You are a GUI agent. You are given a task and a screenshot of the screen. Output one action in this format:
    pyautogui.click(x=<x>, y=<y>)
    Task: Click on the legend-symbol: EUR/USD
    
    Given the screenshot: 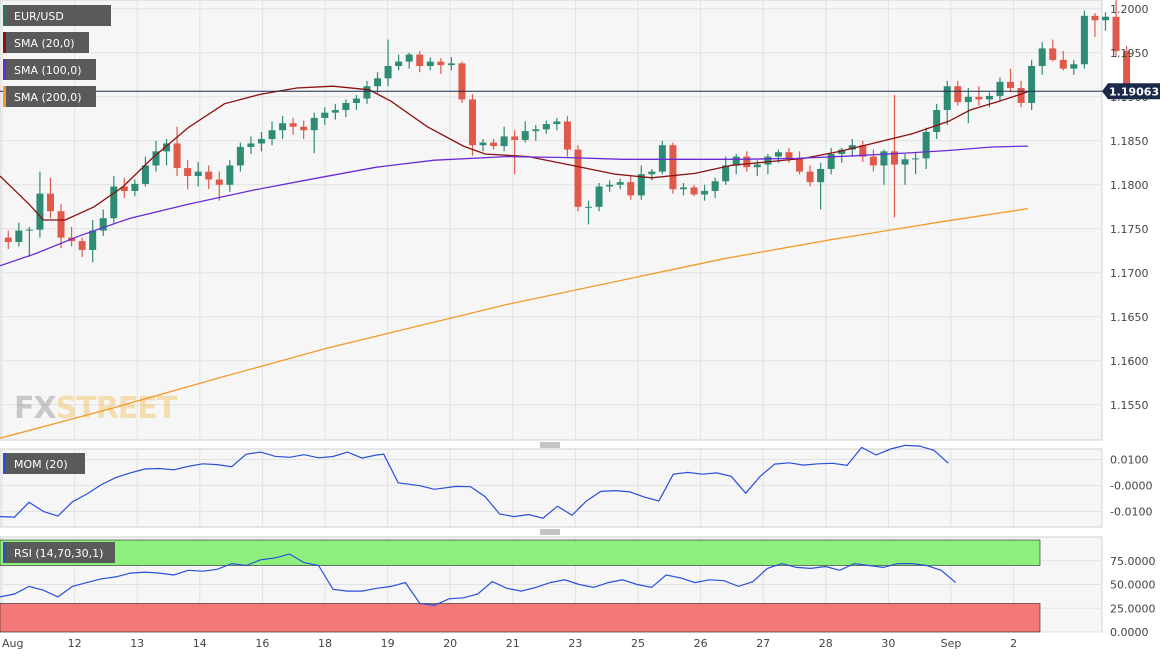 What is the action you would take?
    pyautogui.click(x=57, y=15)
    